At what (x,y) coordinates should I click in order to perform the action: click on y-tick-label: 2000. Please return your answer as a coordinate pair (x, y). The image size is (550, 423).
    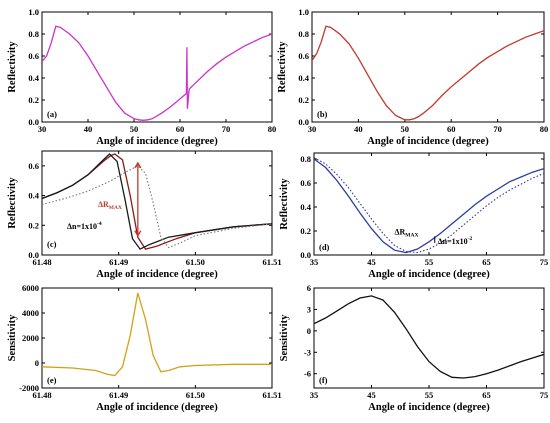
    Looking at the image, I should click on (30, 338).